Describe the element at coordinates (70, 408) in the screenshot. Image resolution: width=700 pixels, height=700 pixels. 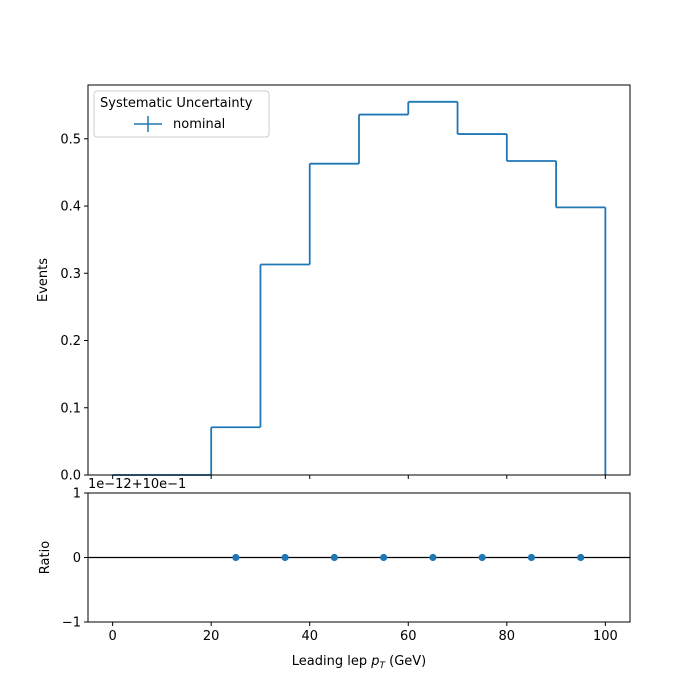
I see `main-y-tick-label: 0.1` at that location.